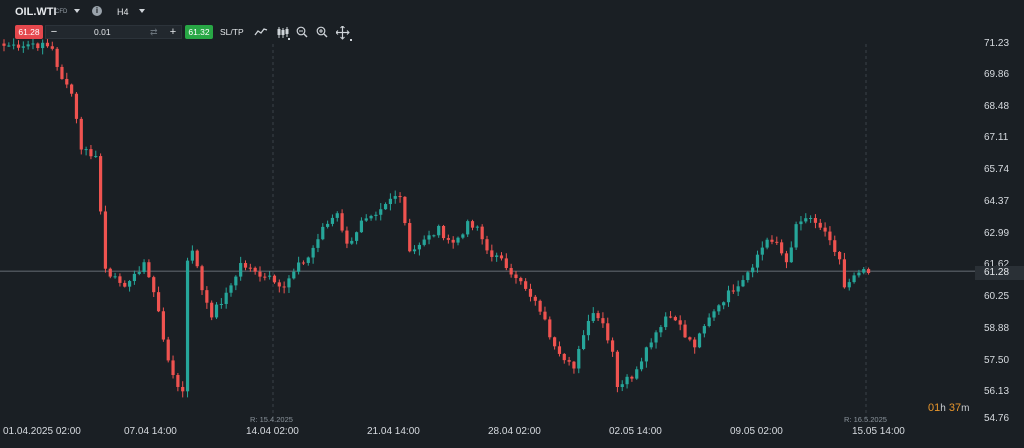  What do you see at coordinates (997, 201) in the screenshot?
I see `y-tick: 64.37` at bounding box center [997, 201].